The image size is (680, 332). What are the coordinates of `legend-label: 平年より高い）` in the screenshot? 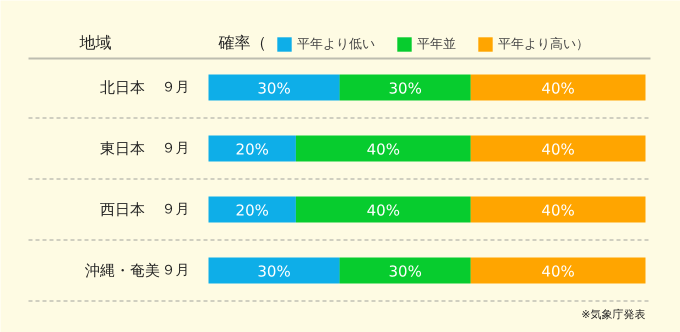 It's located at (543, 44).